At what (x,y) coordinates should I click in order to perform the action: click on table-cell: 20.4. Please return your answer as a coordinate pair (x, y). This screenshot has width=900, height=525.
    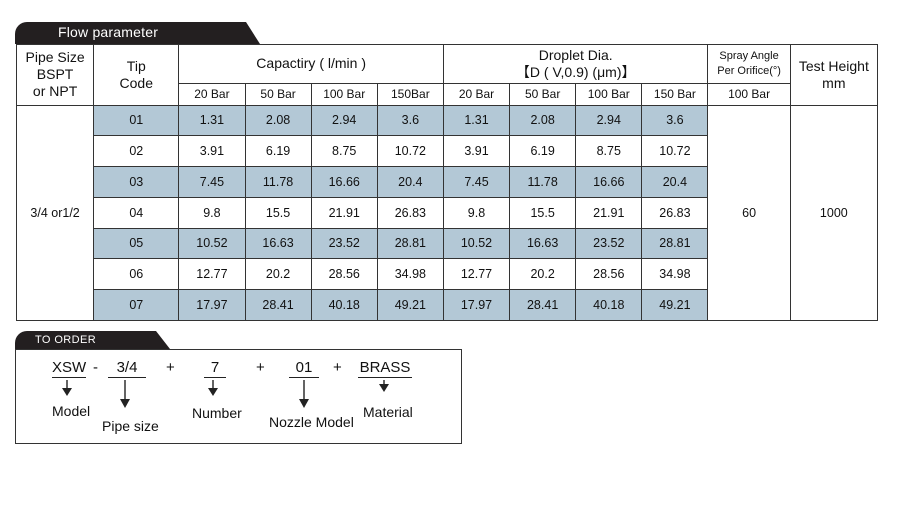
    Looking at the image, I should click on (675, 182).